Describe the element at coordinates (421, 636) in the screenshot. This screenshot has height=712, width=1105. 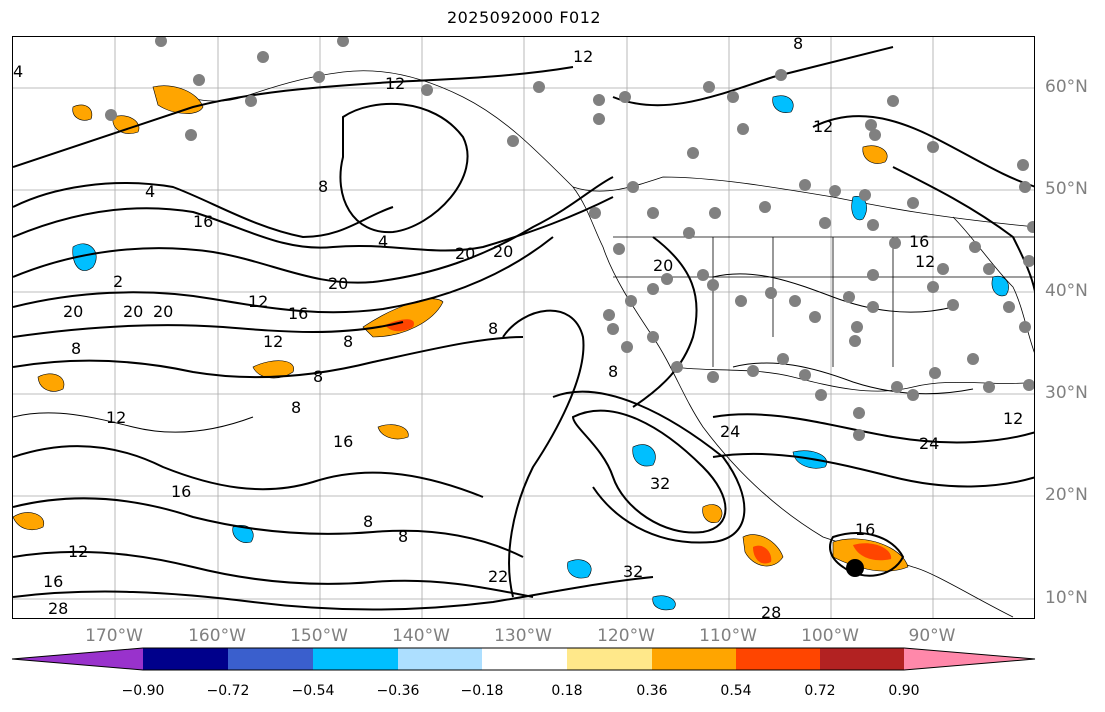
I see `longitude-label: 140°W` at that location.